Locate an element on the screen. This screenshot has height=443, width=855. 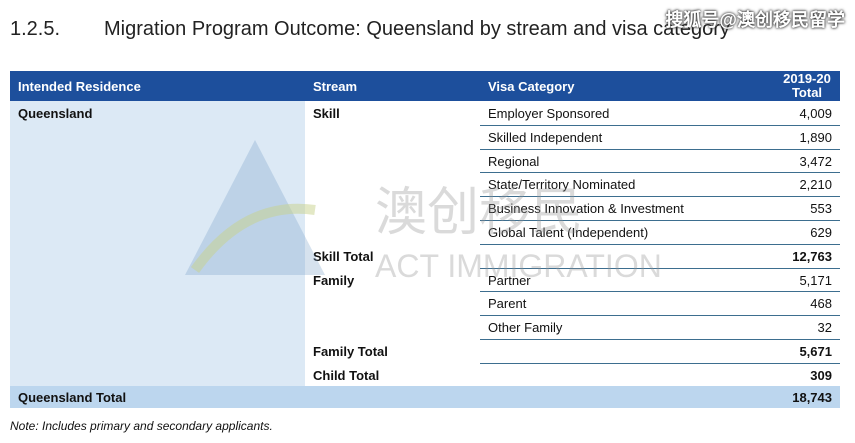
stream-cell: Skill Total is located at coordinates (343, 256).